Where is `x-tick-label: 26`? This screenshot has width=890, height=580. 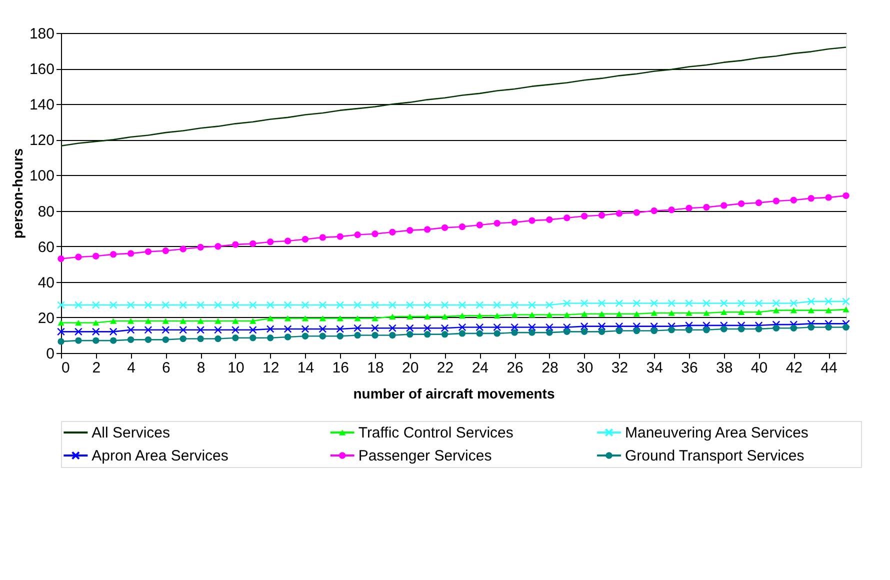
x-tick-label: 26 is located at coordinates (515, 368).